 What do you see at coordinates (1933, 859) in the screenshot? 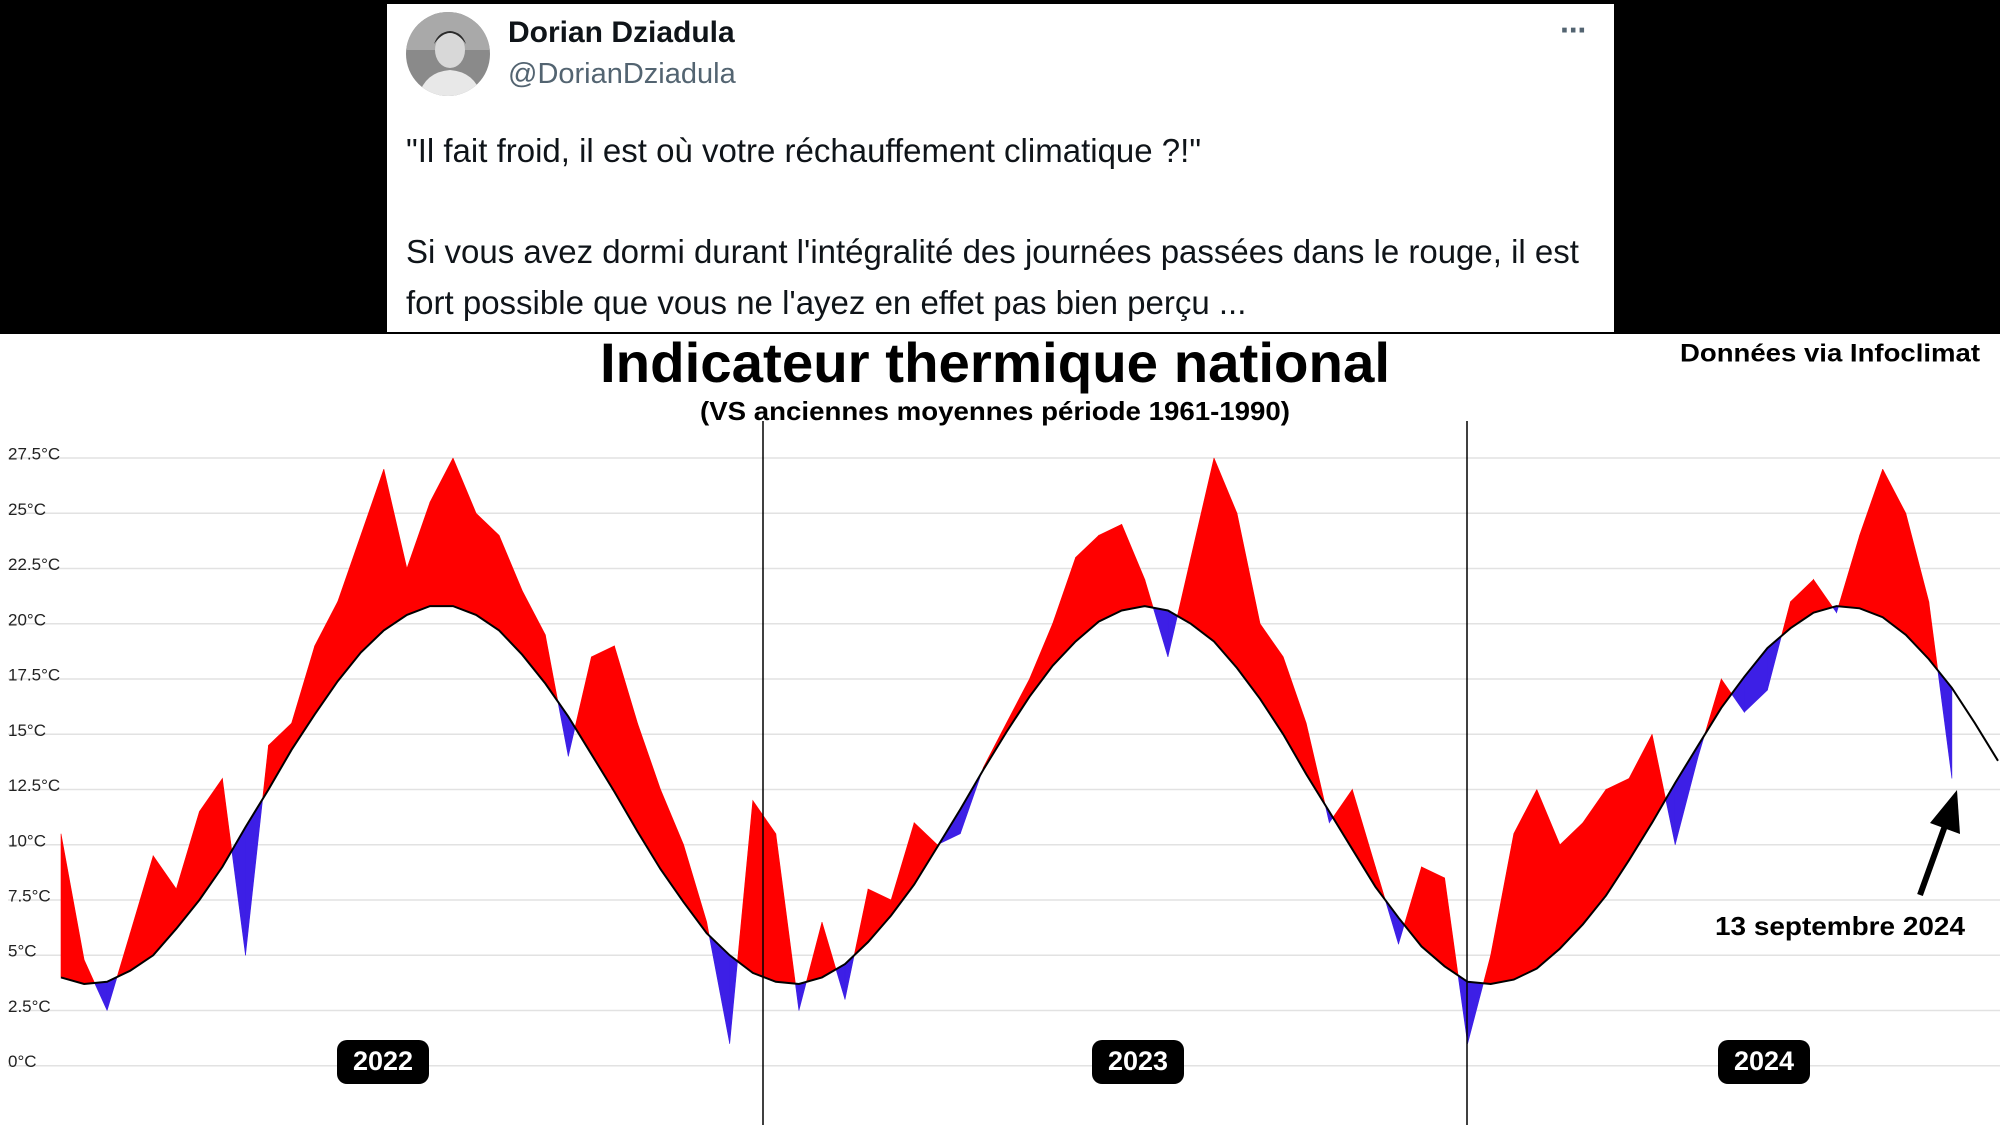
I see `annotation-arrow` at bounding box center [1933, 859].